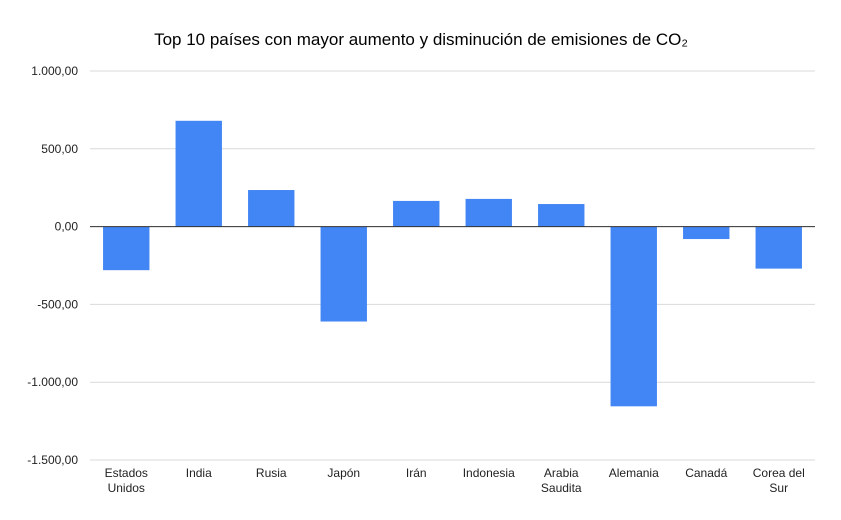  What do you see at coordinates (416, 473) in the screenshot?
I see `x-category-label: Irán` at bounding box center [416, 473].